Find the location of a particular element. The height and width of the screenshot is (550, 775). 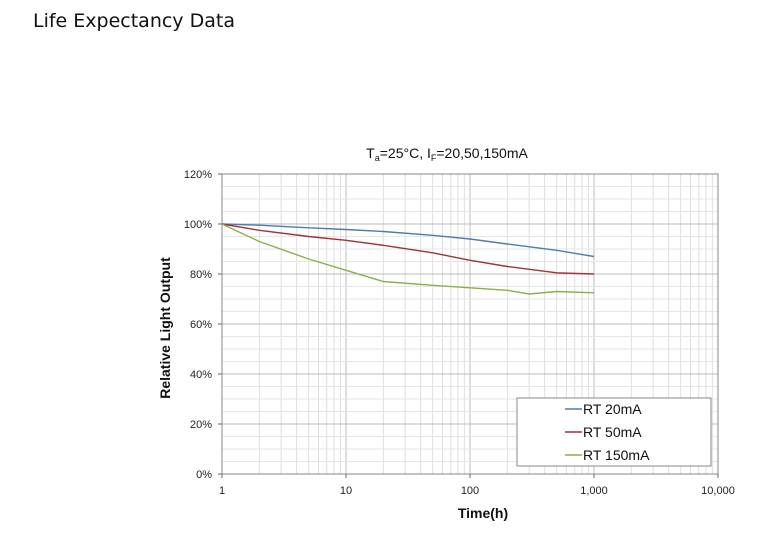

legend-item: RT 50mA is located at coordinates (603, 432).